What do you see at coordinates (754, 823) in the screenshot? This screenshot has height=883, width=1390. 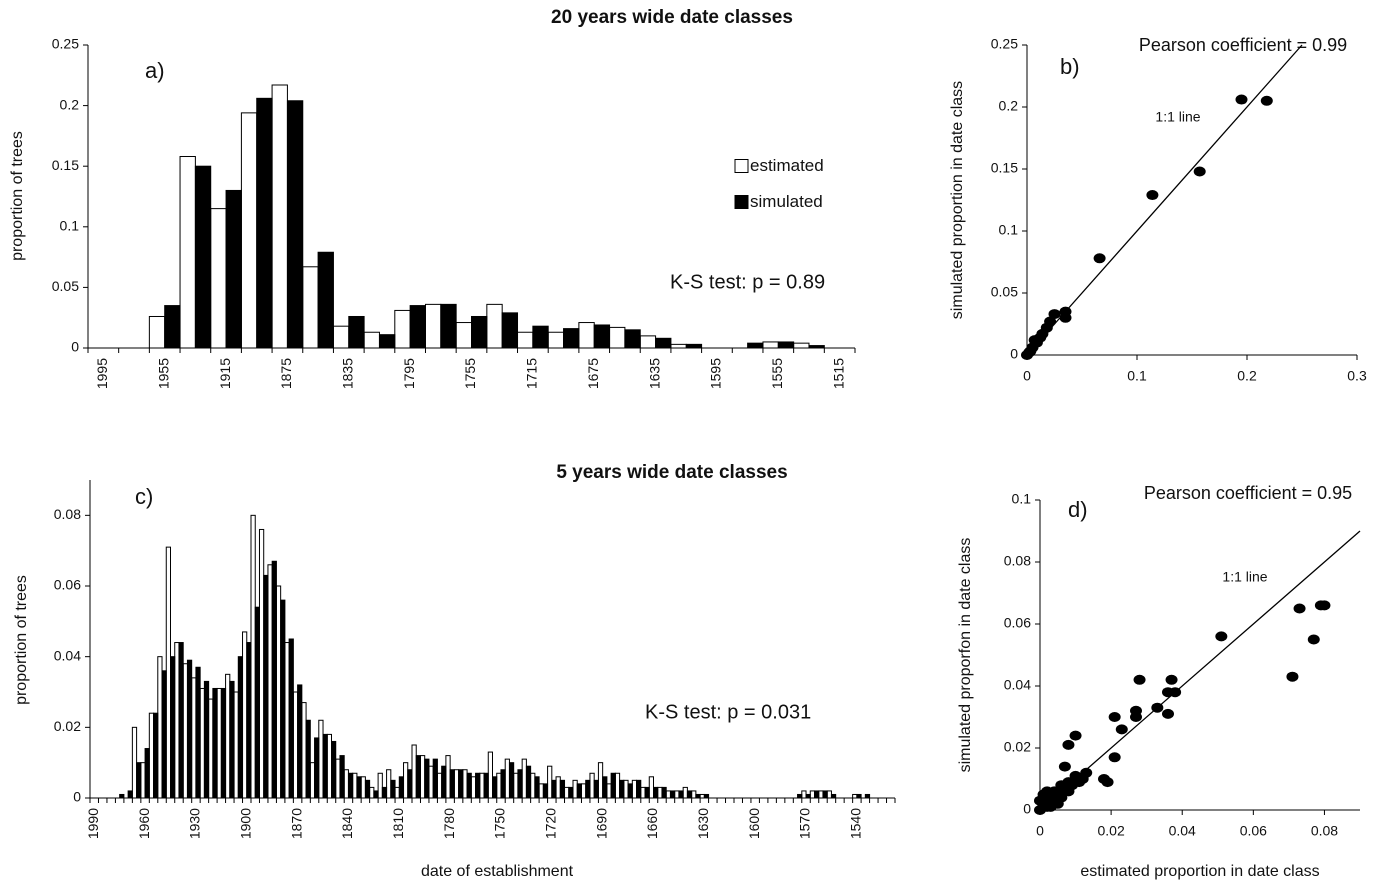 I see `x-tick-label: 1600` at bounding box center [754, 823].